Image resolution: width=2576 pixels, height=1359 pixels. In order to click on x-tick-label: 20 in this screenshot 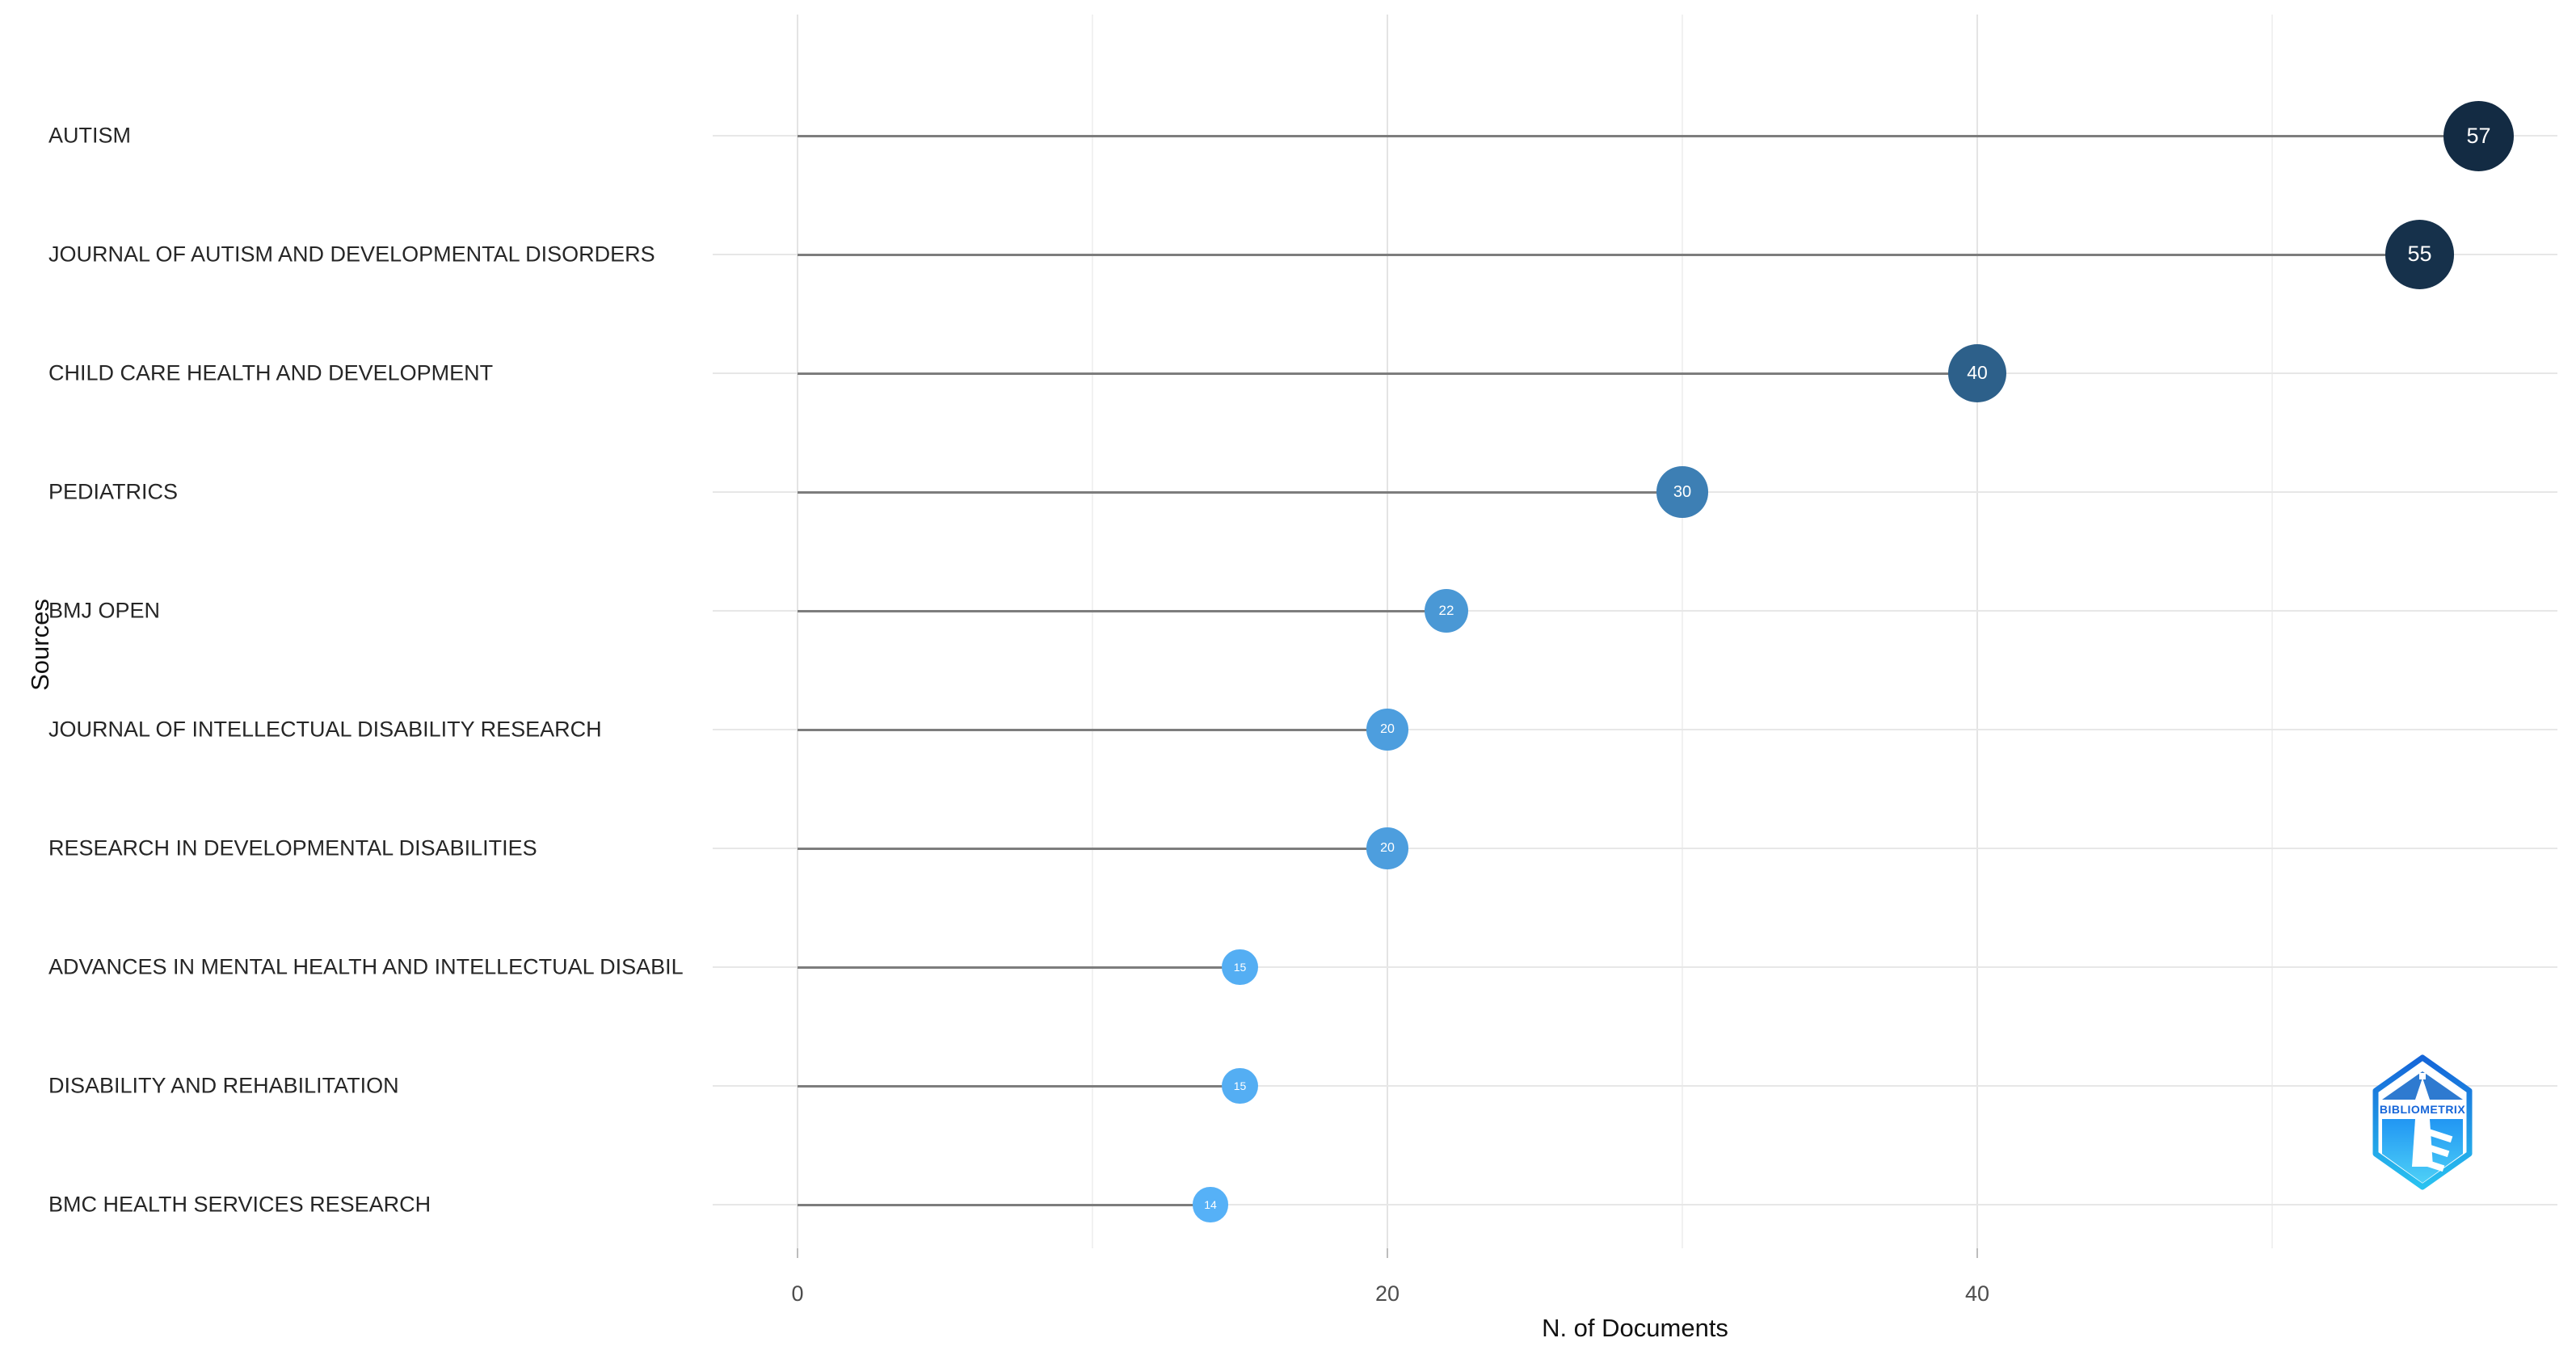, I will do `click(1387, 1293)`.